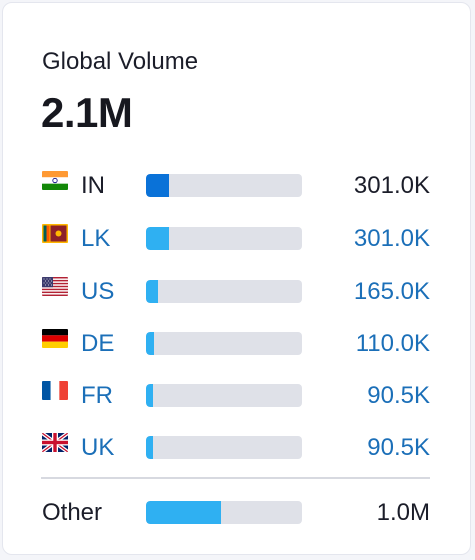  I want to click on country-code-in: IN, so click(93, 185).